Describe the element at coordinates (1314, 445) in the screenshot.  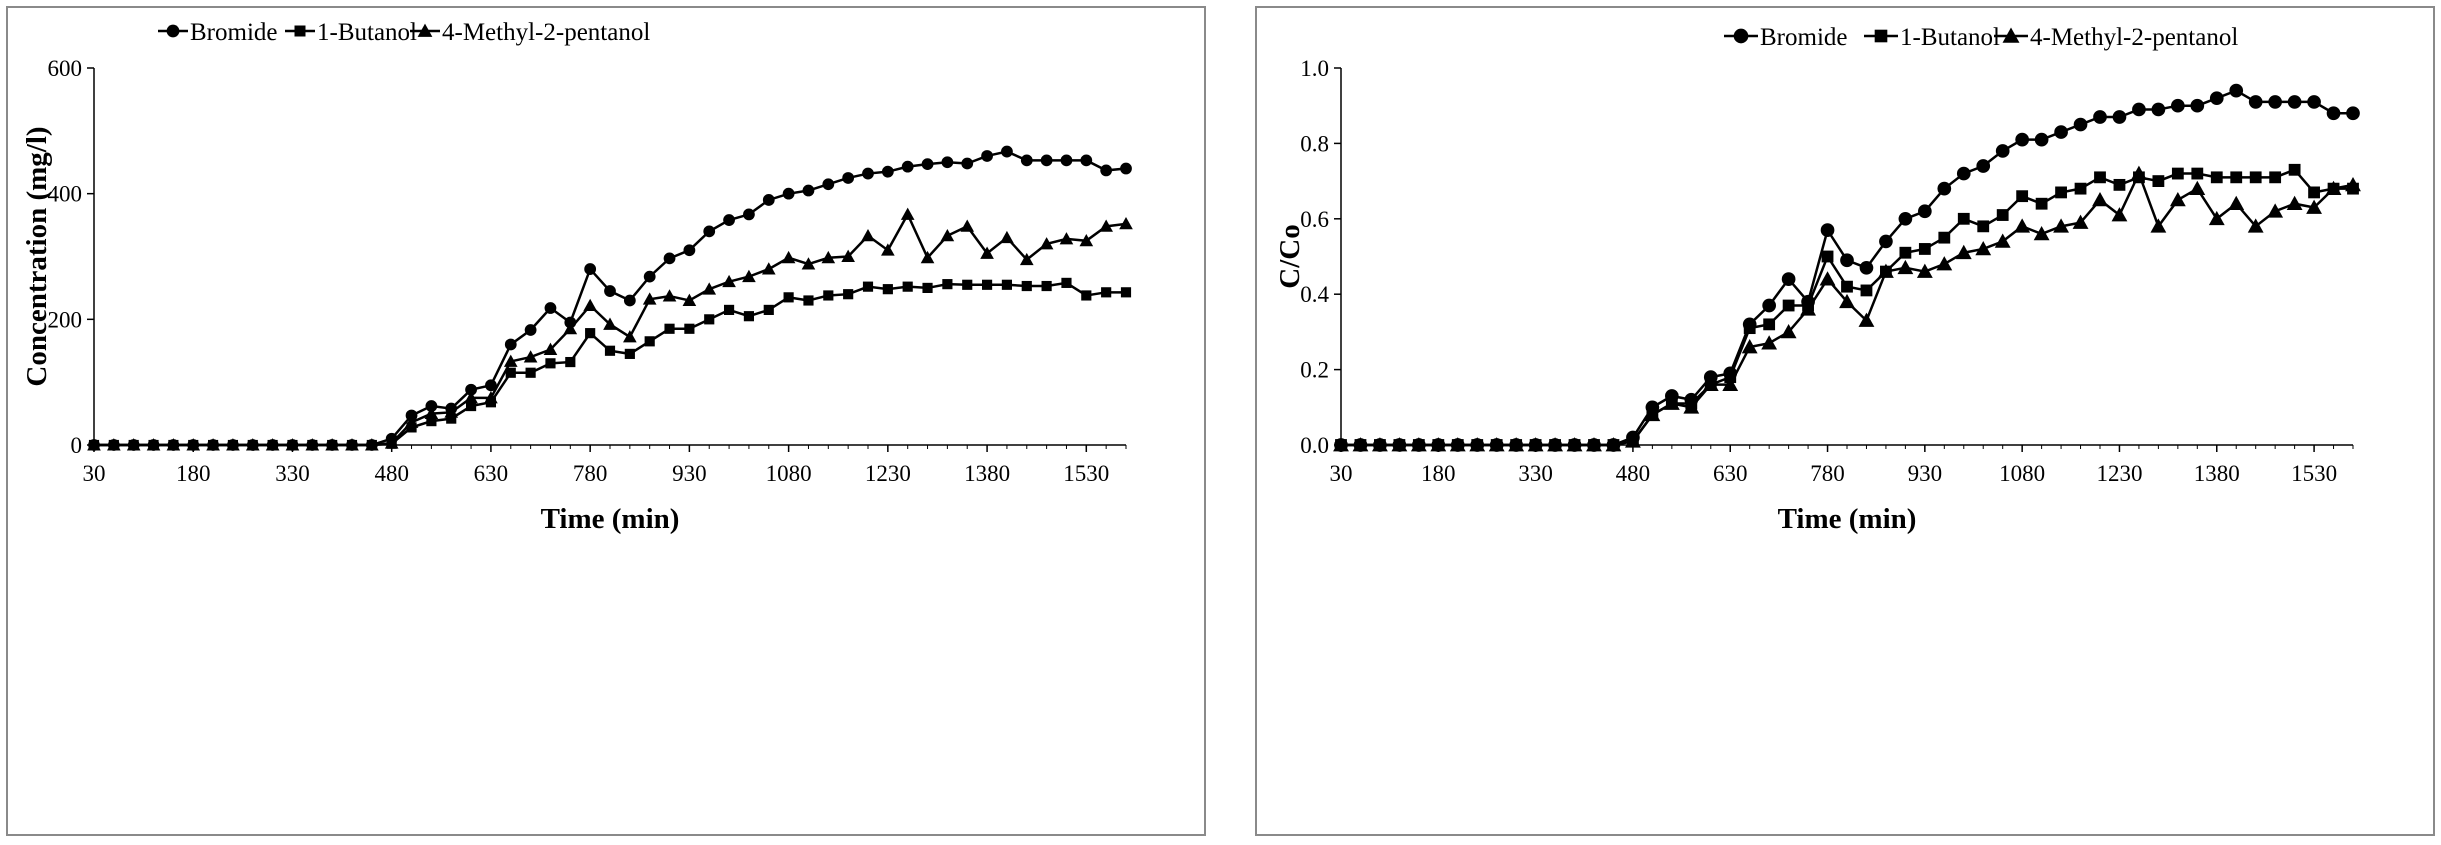
I see `y-tick-label: 0.0` at that location.